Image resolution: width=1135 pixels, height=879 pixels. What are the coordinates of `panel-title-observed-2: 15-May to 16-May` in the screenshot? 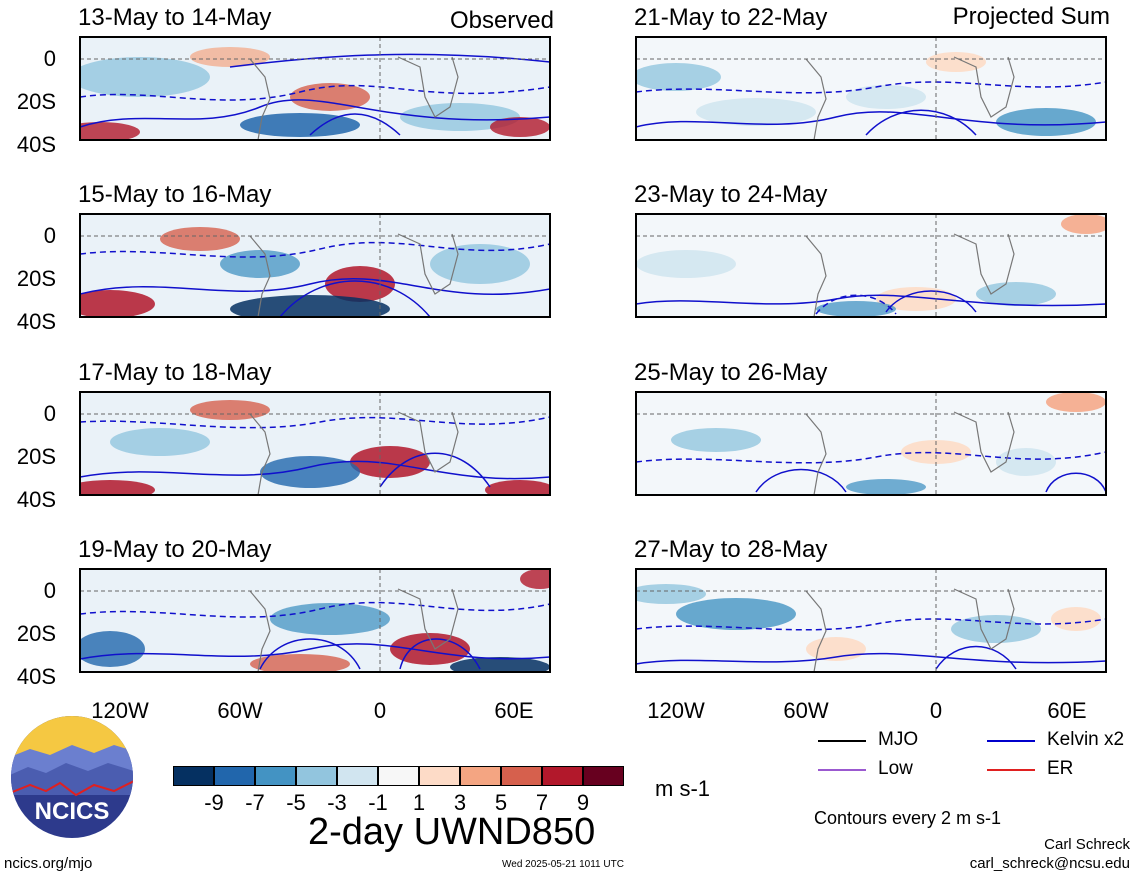 It's located at (175, 194).